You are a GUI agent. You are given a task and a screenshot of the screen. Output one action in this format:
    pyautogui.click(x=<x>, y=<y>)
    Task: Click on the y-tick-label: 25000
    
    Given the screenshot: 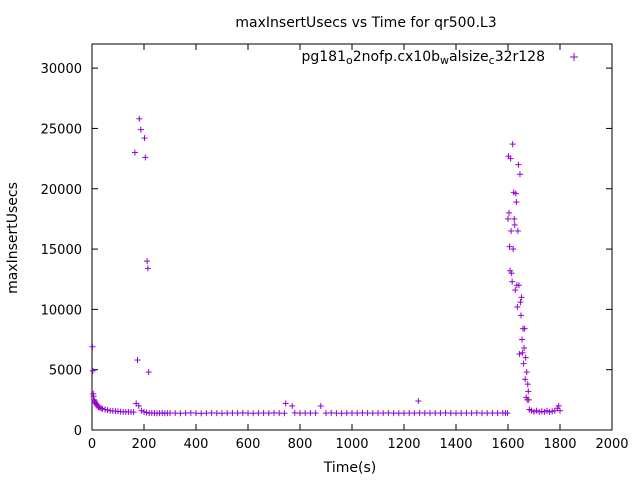 What is the action you would take?
    pyautogui.click(x=61, y=129)
    